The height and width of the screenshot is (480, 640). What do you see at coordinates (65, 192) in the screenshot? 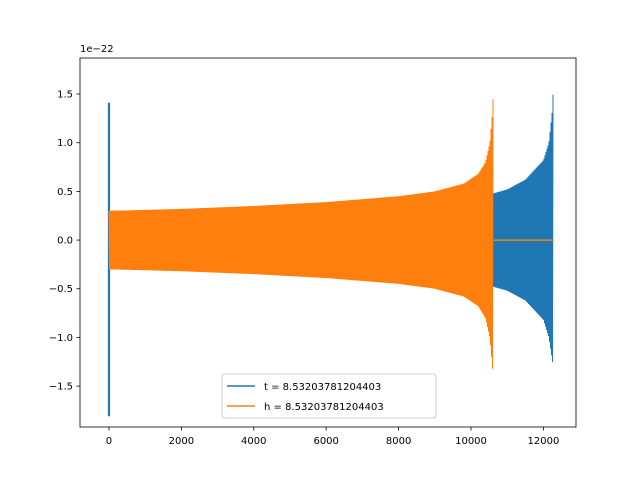
I see `y-tick-label: 0.5` at bounding box center [65, 192].